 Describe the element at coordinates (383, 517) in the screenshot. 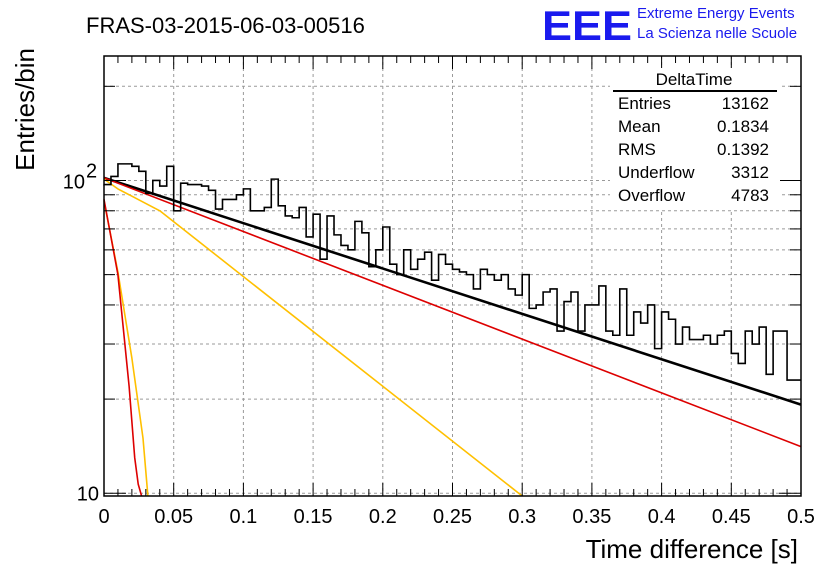

I see `x-tick-label: 0.2` at that location.